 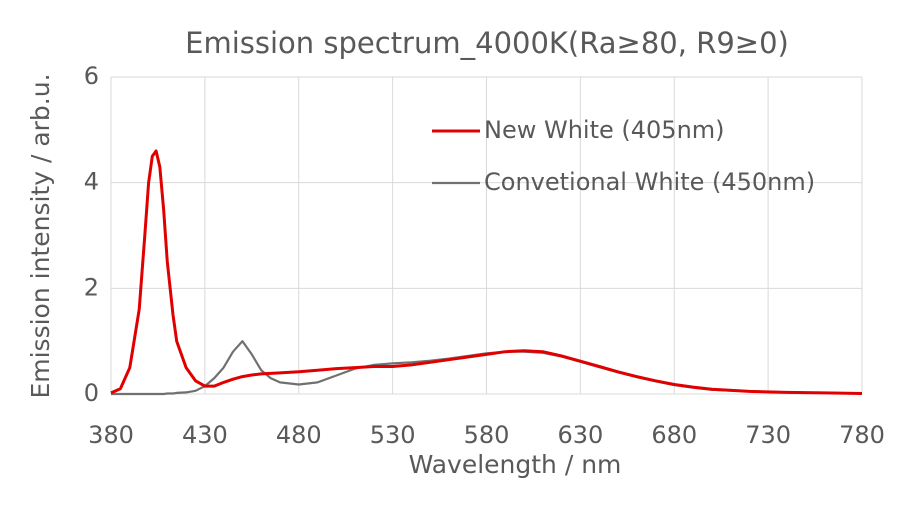 I want to click on chart-title: Emission spectrum_4000K(Ra≥80, R9≥0), so click(x=487, y=43).